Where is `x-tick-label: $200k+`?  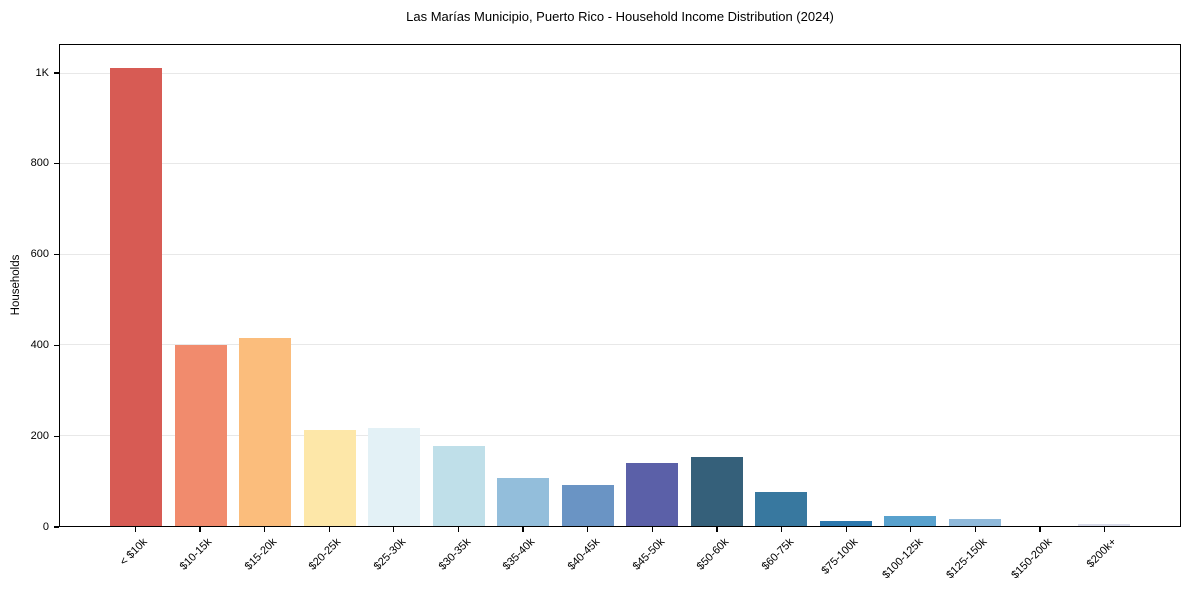 x-tick-label: $200k+ is located at coordinates (1102, 553).